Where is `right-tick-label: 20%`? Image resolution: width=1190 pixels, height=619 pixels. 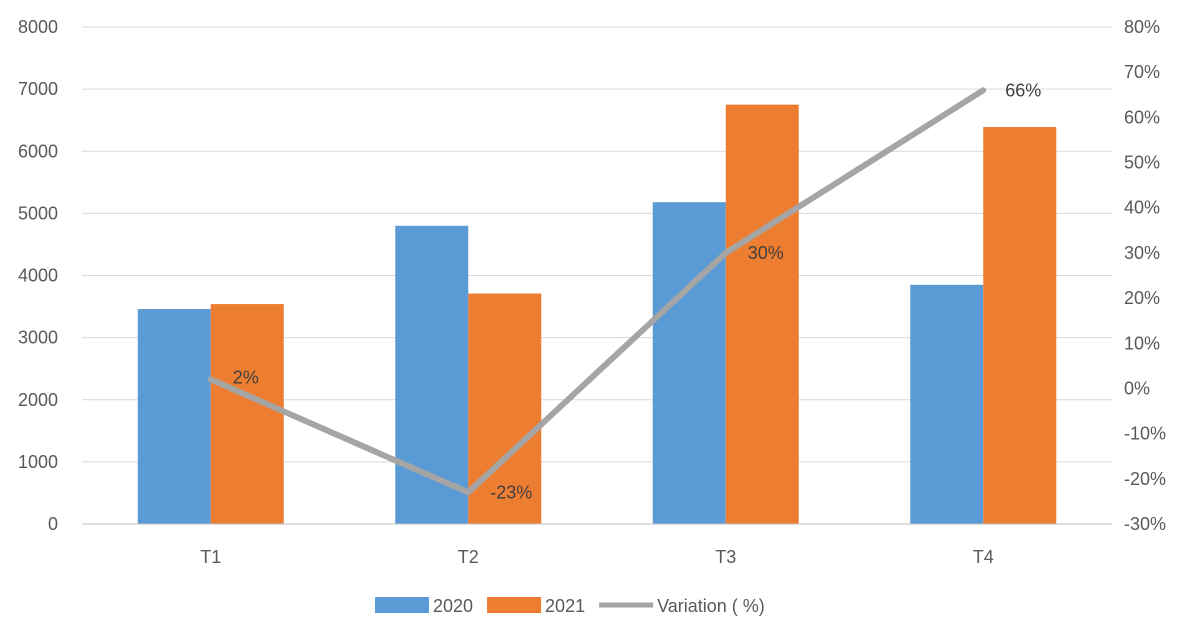 right-tick-label: 20% is located at coordinates (1142, 298).